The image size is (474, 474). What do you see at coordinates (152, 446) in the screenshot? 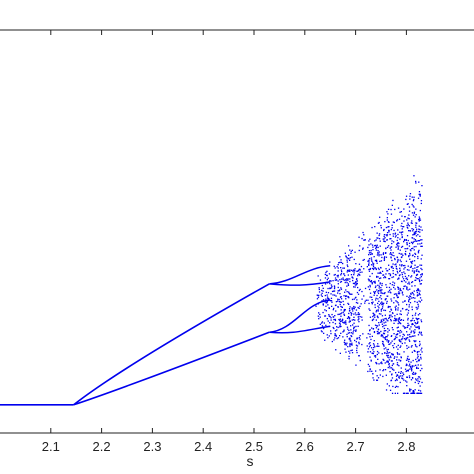
I see `x-tick-label: 2.3` at bounding box center [152, 446].